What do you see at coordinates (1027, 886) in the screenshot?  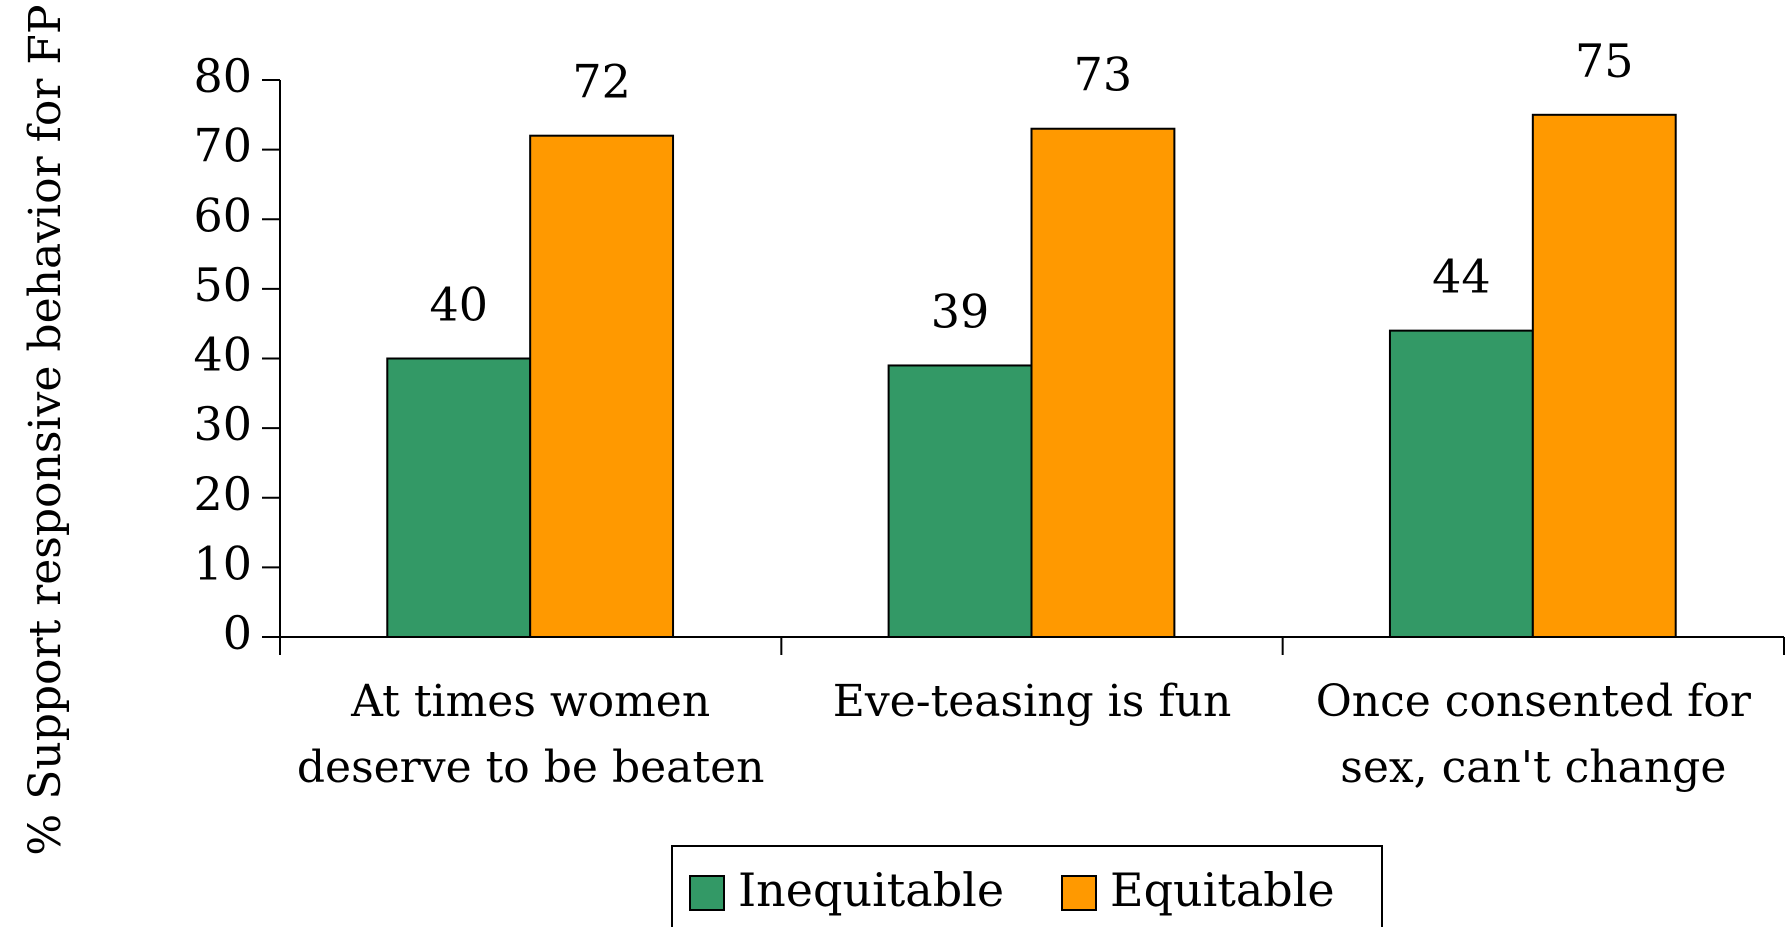 I see `legend-box` at bounding box center [1027, 886].